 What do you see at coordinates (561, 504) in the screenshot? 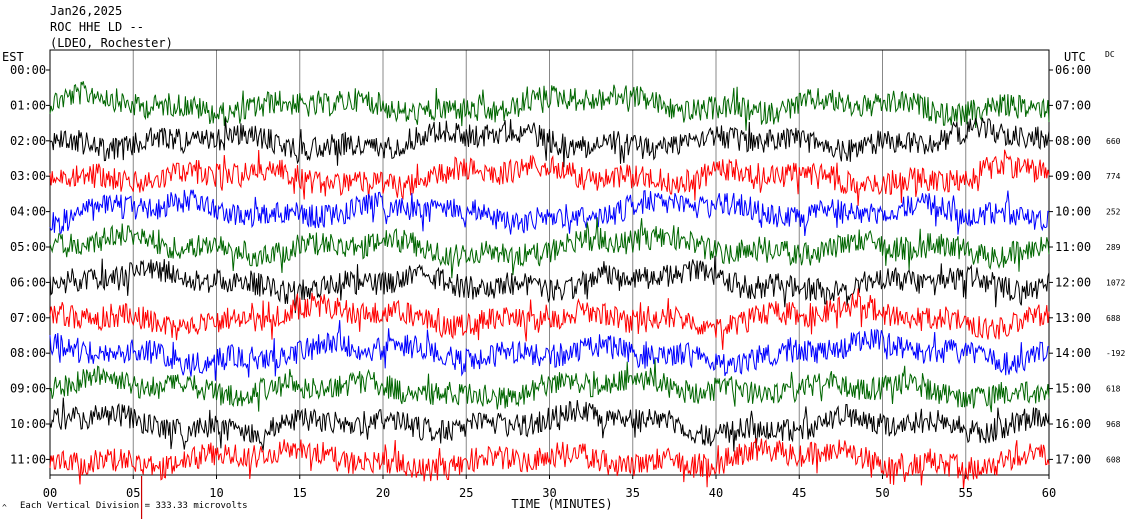
I see `x-axis-label: TIME (MINUTES)` at bounding box center [561, 504].